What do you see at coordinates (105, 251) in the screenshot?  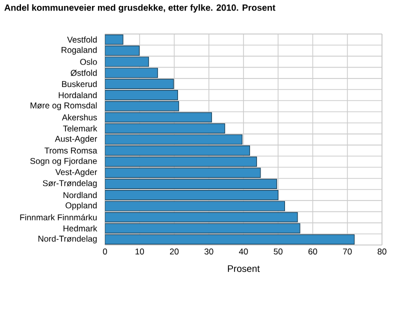 I see `x-tick-label: 0` at bounding box center [105, 251].